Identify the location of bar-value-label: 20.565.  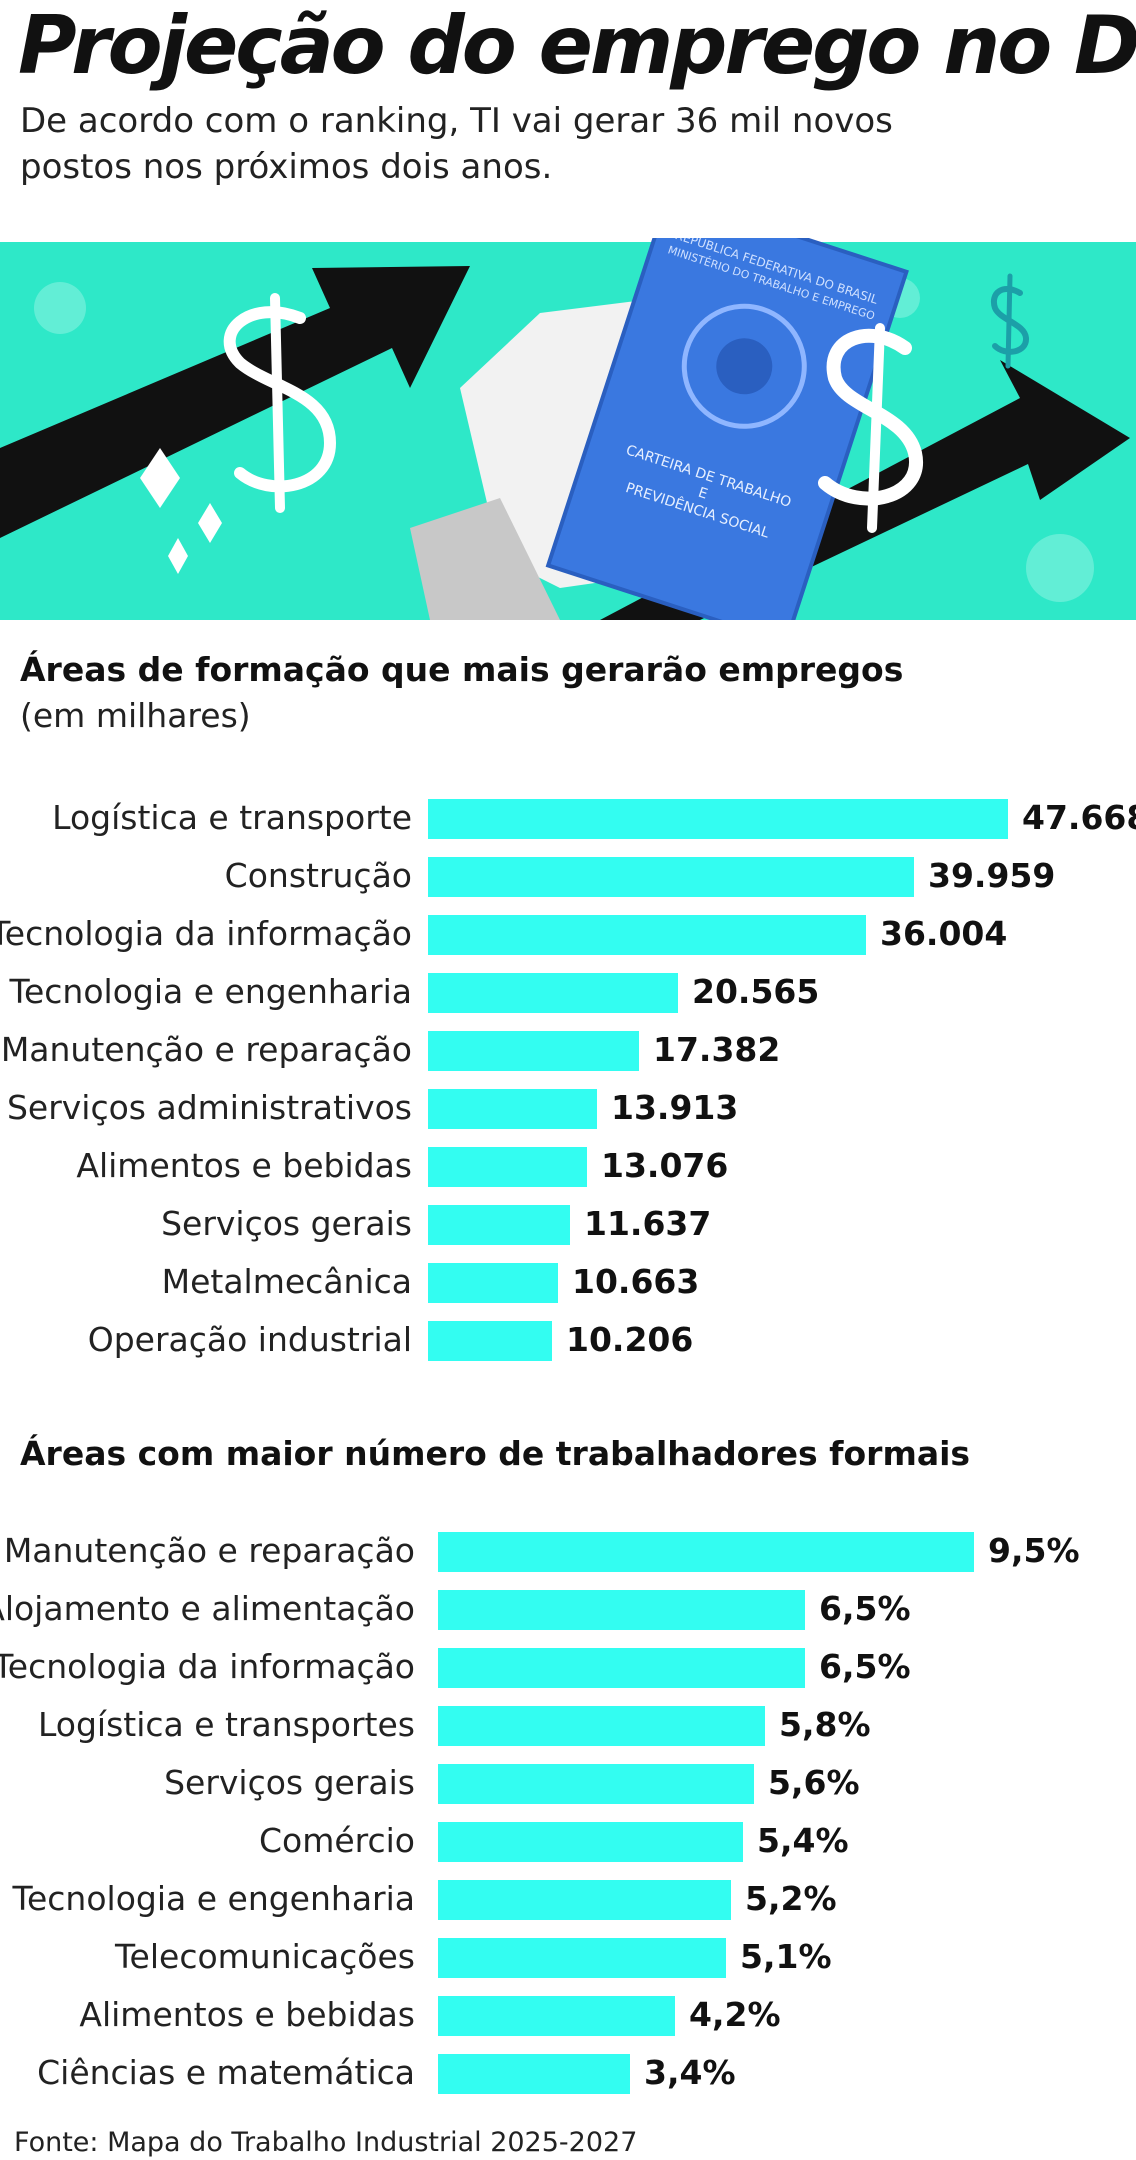
(756, 991).